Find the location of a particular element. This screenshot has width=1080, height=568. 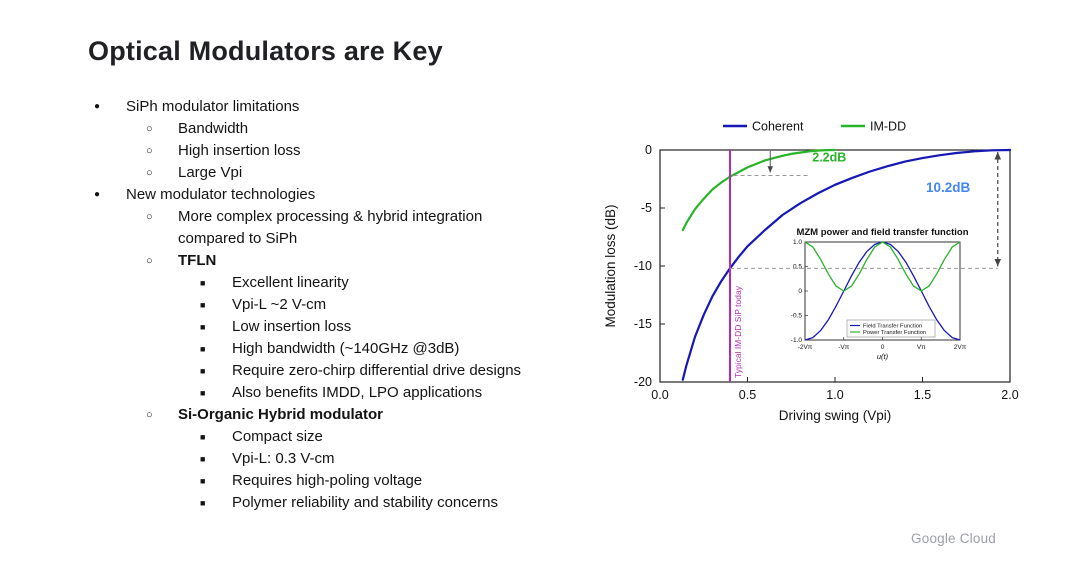

bullet-item: ■ Vpi-L ~2 V-cm is located at coordinates (444, 305).